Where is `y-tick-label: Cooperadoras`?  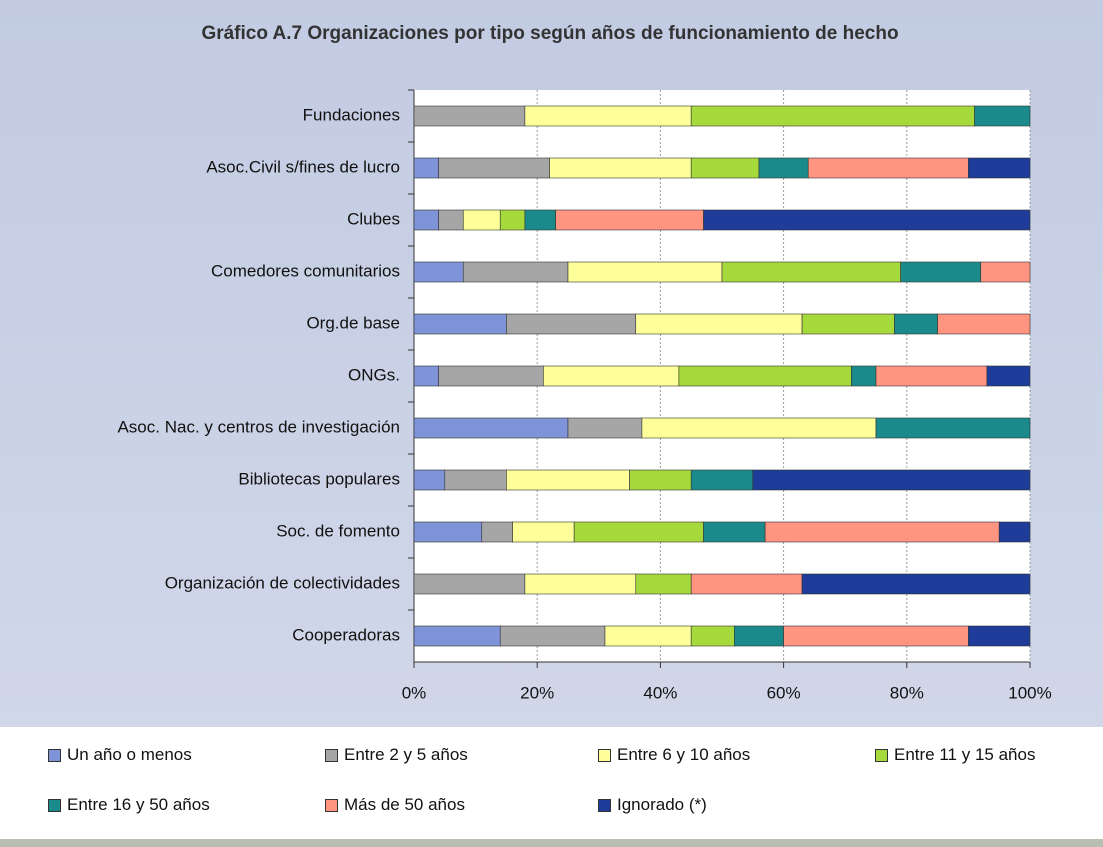 y-tick-label: Cooperadoras is located at coordinates (346, 634).